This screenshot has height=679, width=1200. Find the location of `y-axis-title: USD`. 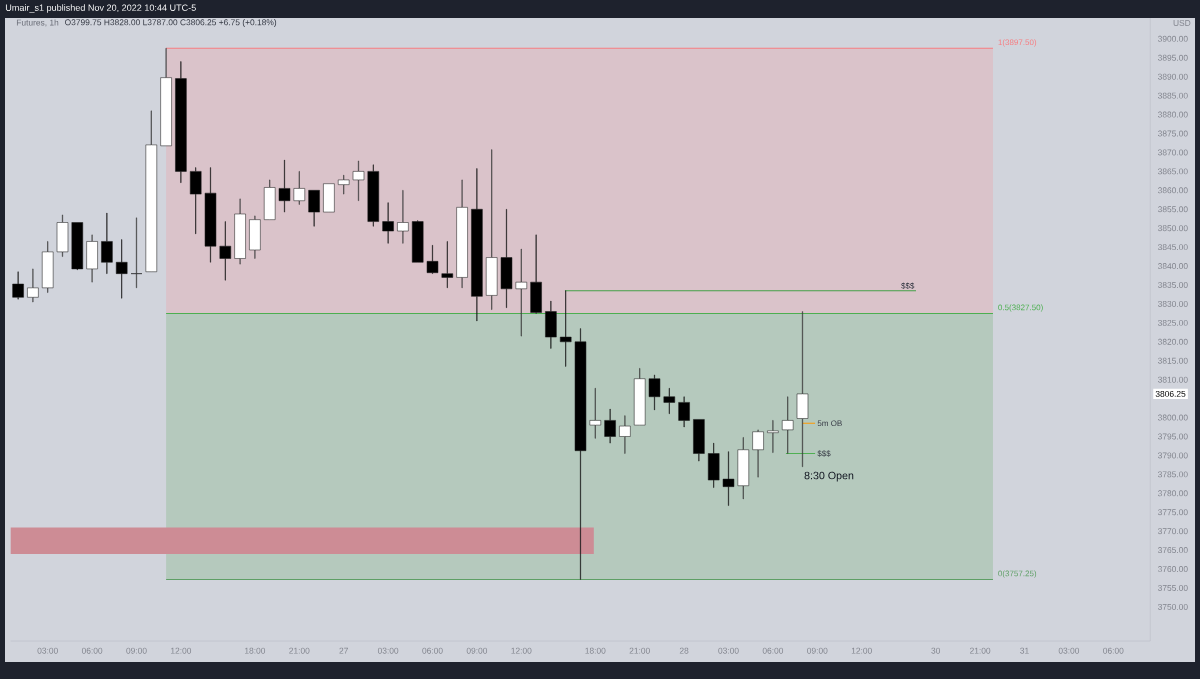

y-axis-title: USD is located at coordinates (1182, 23).